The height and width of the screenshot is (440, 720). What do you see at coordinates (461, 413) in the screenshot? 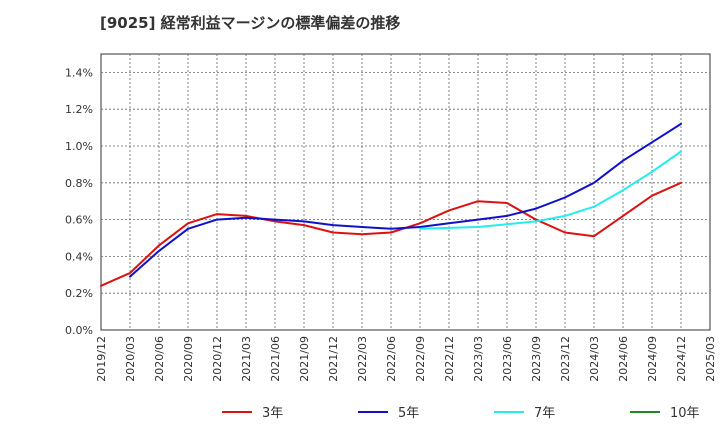
I see `legend: 3年 5年 7年 10年` at bounding box center [461, 413].